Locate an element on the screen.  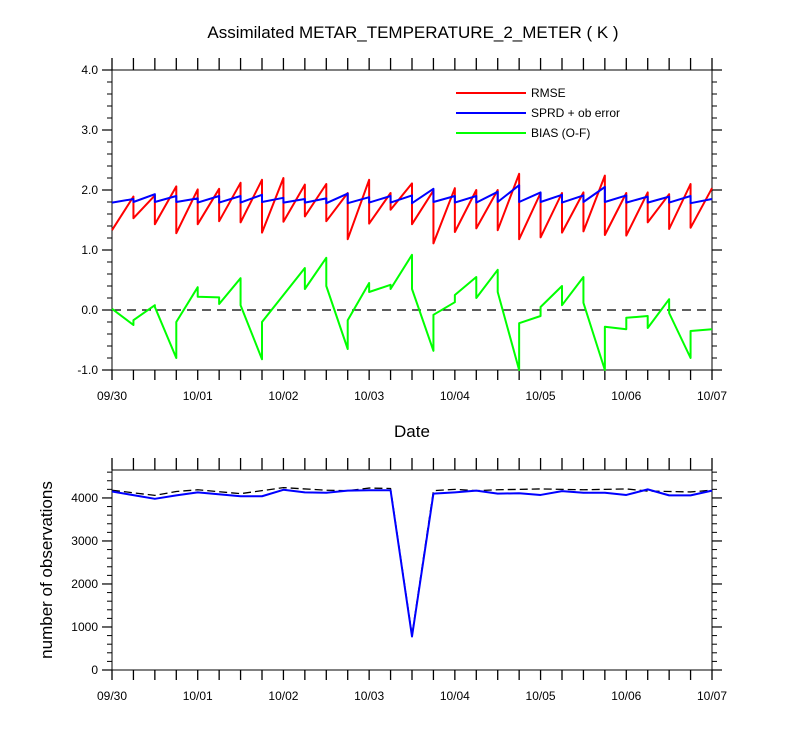
legend-label: SPRD + ob error is located at coordinates (575, 113).